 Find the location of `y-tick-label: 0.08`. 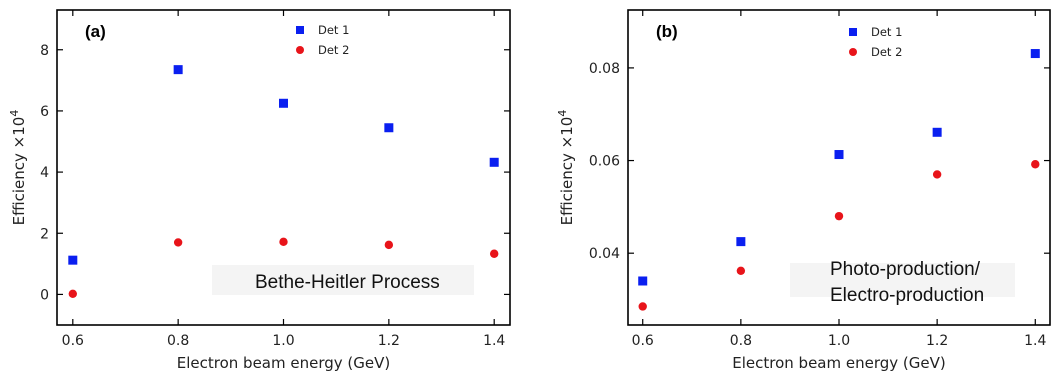

y-tick-label: 0.08 is located at coordinates (604, 69).